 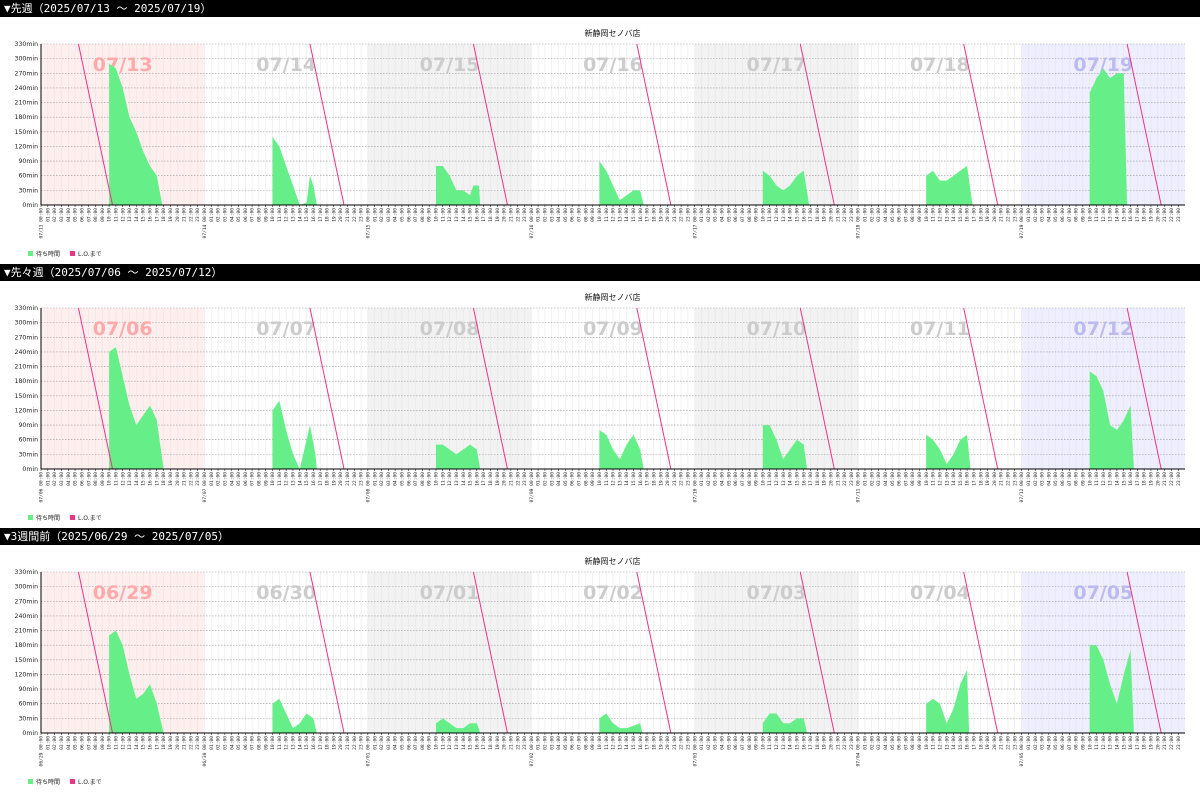 What do you see at coordinates (28, 704) in the screenshot?
I see `y-tick-label: 60min` at bounding box center [28, 704].